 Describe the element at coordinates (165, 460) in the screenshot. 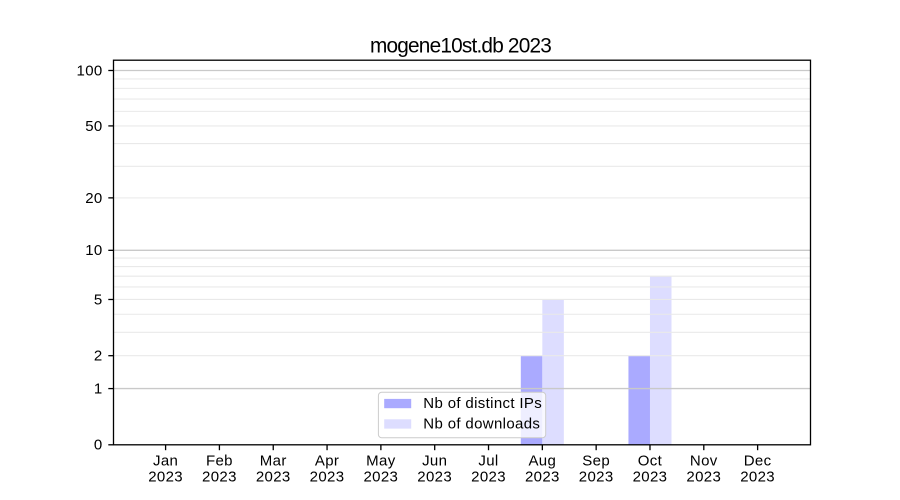

I see `svg-text: Jan` at that location.